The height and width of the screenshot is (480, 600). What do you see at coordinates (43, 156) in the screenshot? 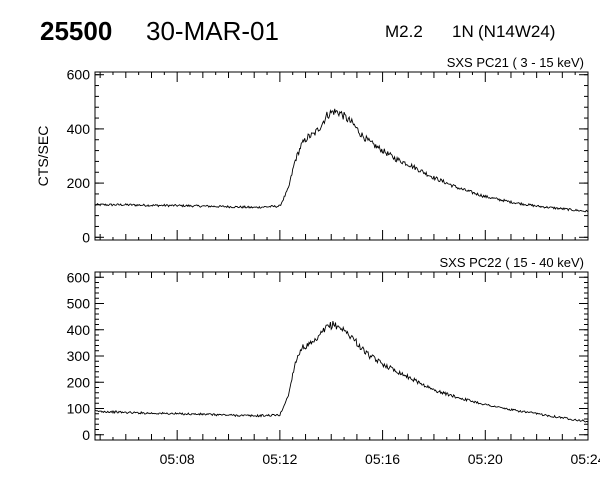
I see `y-axis-label: CTS/SEC` at bounding box center [43, 156].